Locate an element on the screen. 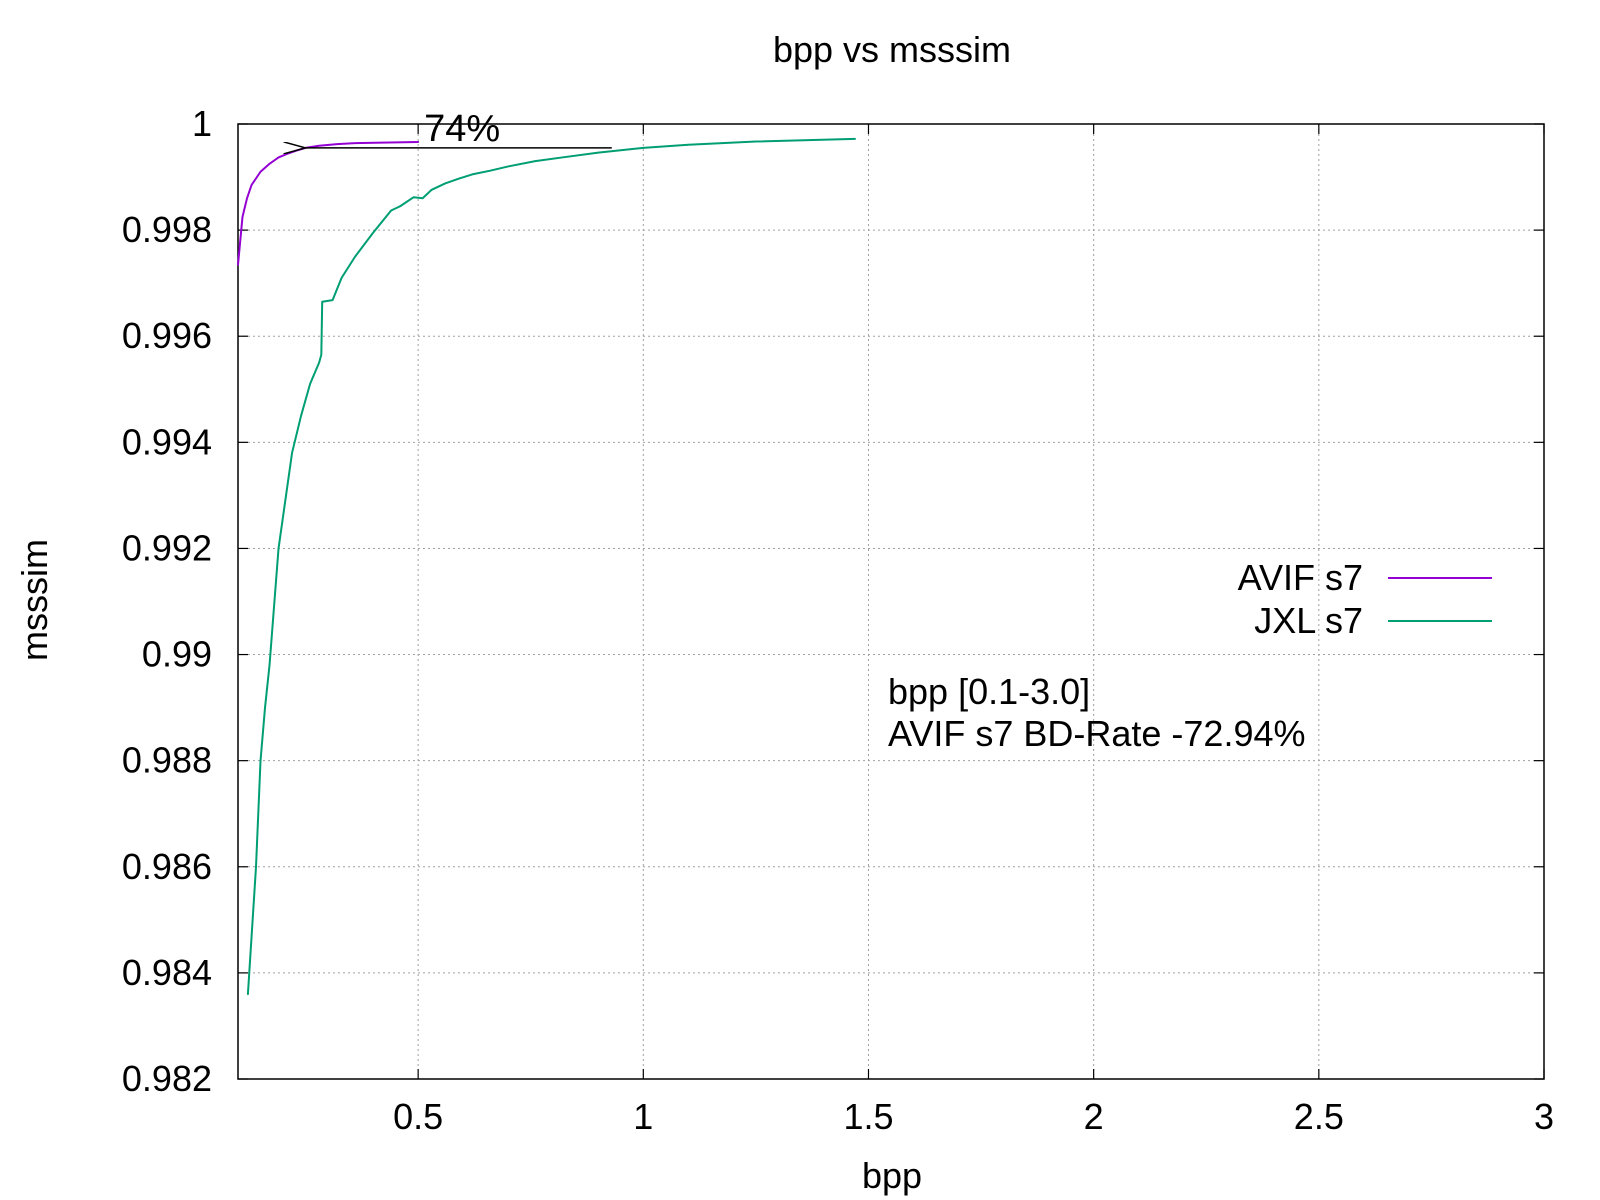 This screenshot has width=1600, height=1200. x-tick-label-5: 3 is located at coordinates (1544, 1116).